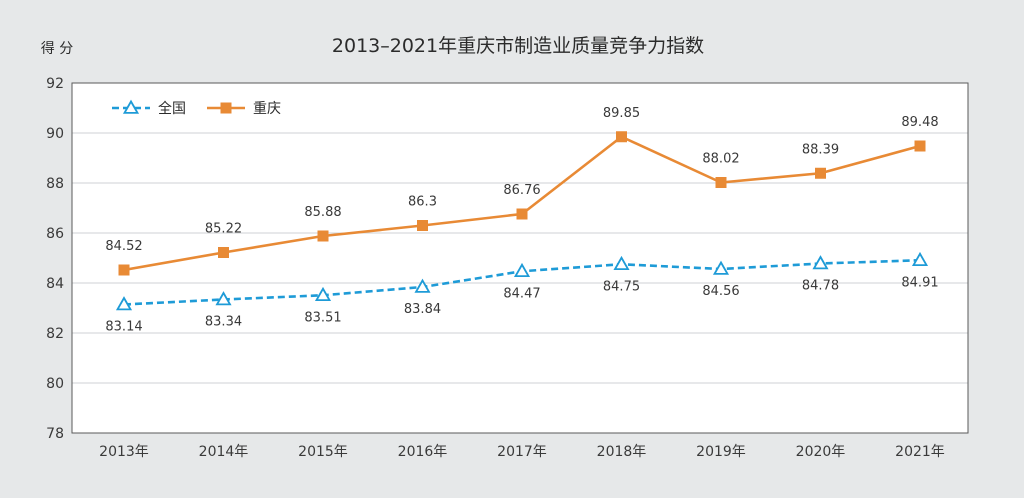  Describe the element at coordinates (224, 452) in the screenshot. I see `x-tick-label: 2014年` at that location.